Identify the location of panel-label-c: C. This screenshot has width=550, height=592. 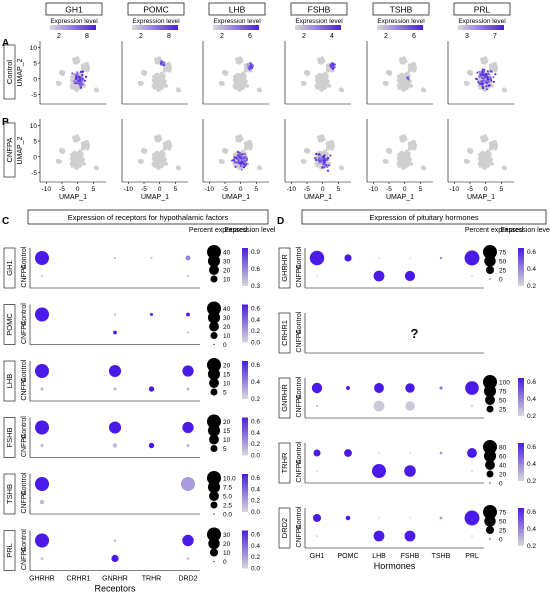
(5, 221).